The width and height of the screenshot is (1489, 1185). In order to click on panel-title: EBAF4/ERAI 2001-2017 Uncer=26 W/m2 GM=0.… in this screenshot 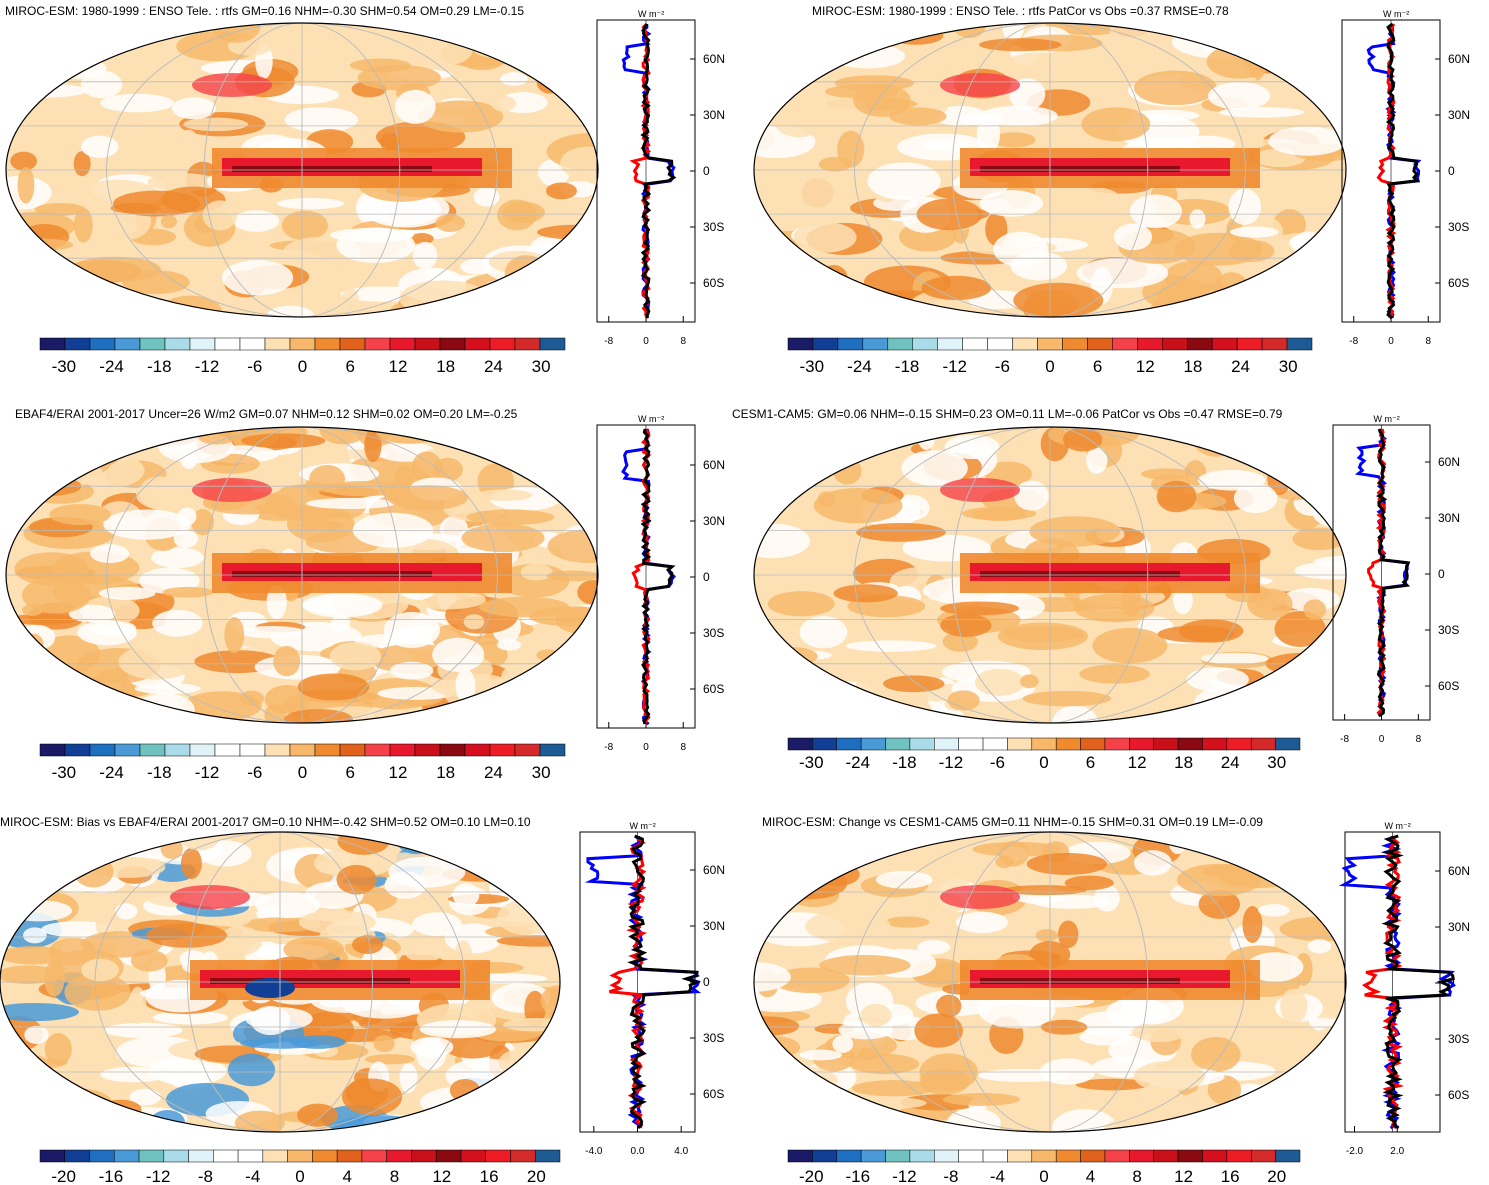, I will do `click(266, 414)`.